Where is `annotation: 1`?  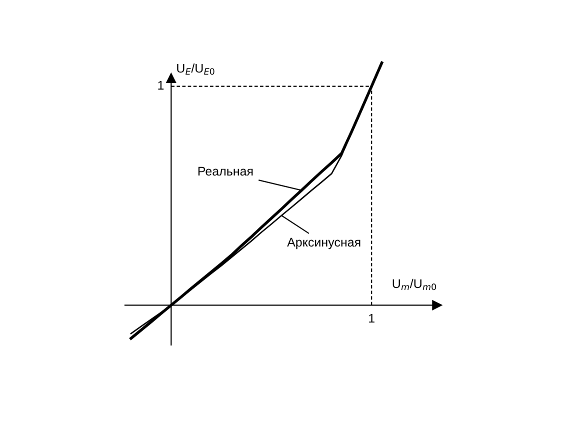
annotation: 1 is located at coordinates (371, 318).